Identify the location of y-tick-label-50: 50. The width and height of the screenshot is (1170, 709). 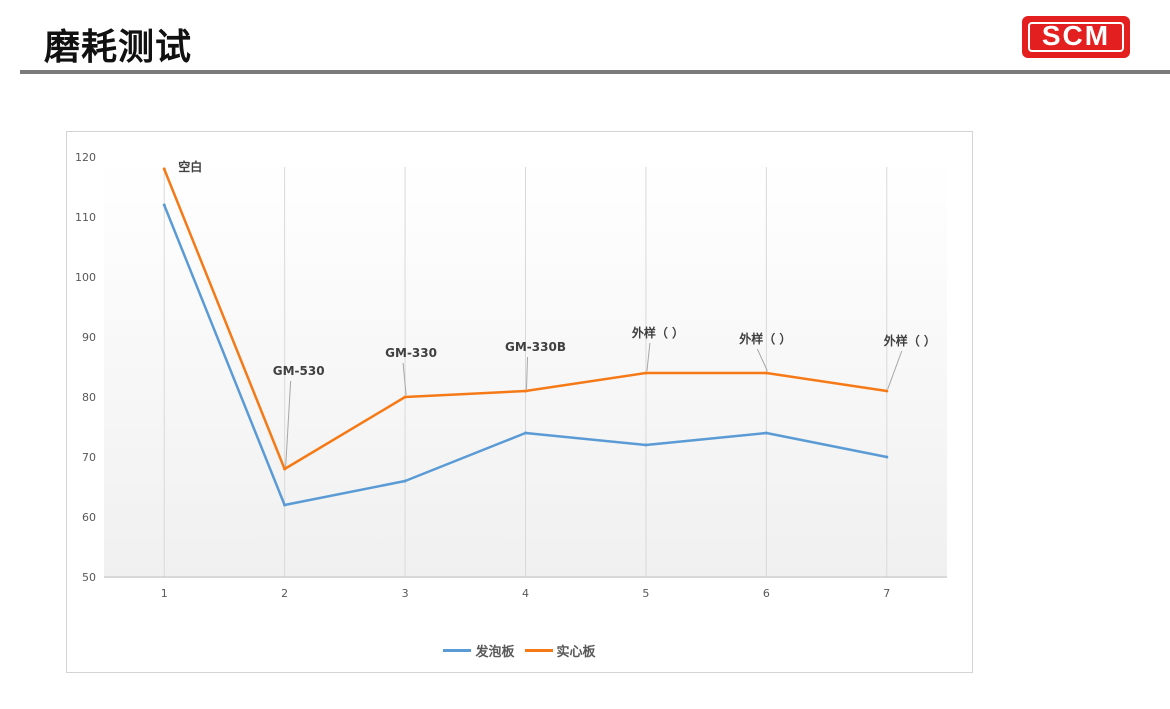
(89, 577).